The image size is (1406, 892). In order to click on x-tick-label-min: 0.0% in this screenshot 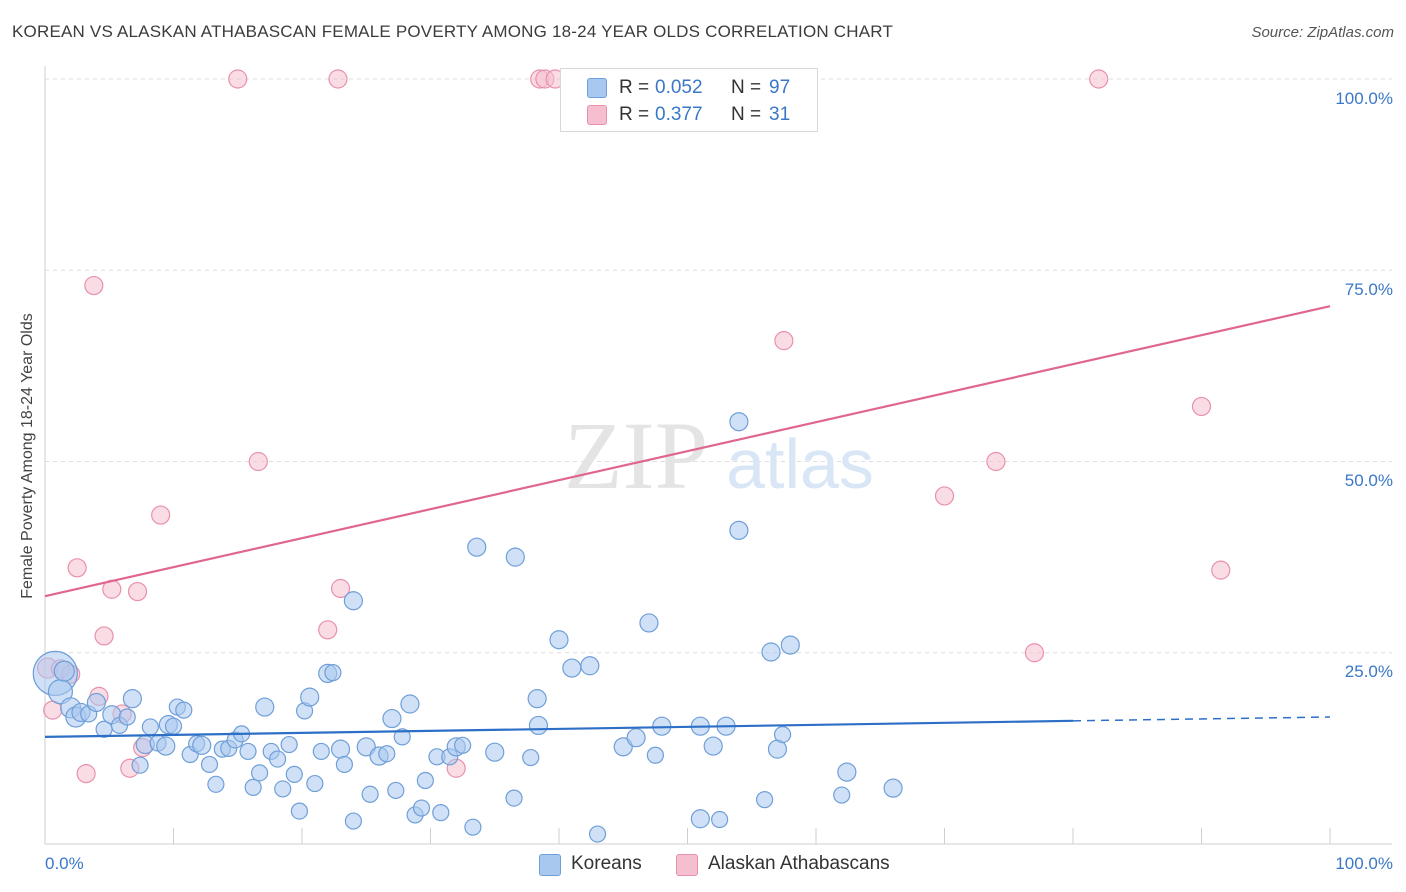, I will do `click(64, 863)`.